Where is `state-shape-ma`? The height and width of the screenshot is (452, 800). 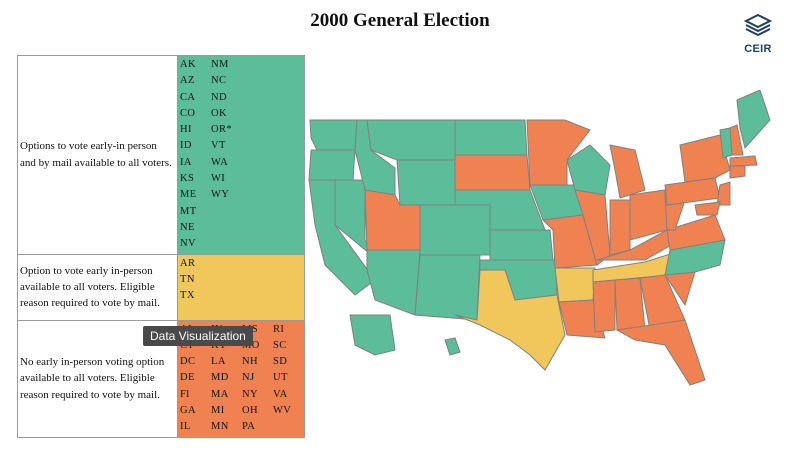 state-shape-ma is located at coordinates (743, 161).